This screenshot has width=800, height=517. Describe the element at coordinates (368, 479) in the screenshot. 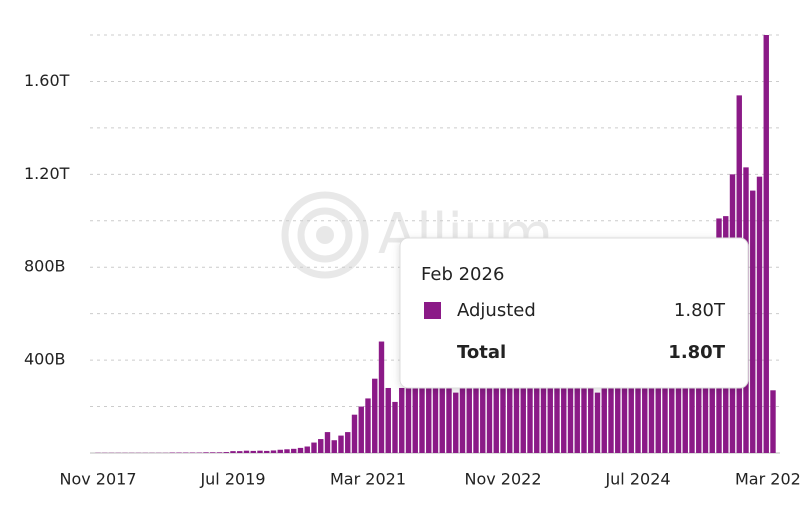

I see `x-tick-label: Mar 2021` at that location.